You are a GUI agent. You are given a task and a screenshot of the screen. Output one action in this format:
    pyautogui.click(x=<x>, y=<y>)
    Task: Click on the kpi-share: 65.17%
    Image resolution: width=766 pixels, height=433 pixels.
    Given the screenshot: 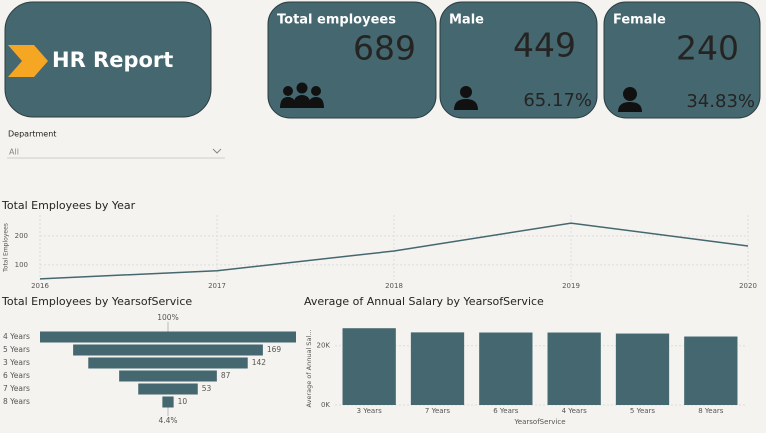 What is the action you would take?
    pyautogui.click(x=557, y=100)
    